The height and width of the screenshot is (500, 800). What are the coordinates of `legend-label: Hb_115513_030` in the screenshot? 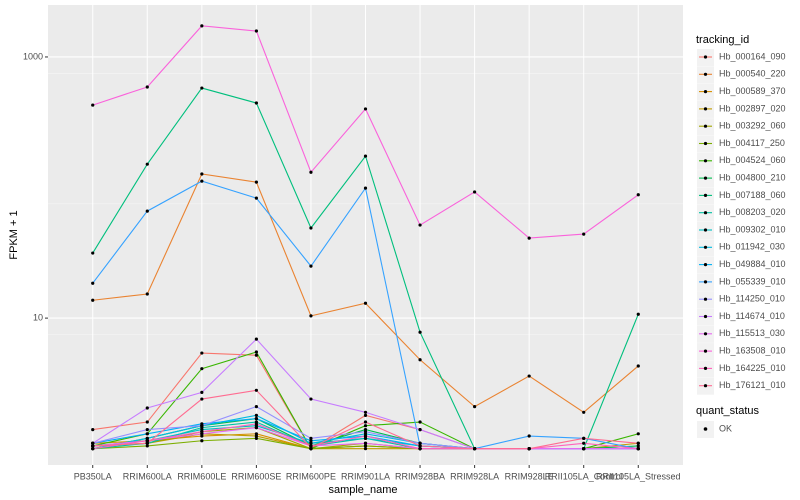 It's located at (752, 333).